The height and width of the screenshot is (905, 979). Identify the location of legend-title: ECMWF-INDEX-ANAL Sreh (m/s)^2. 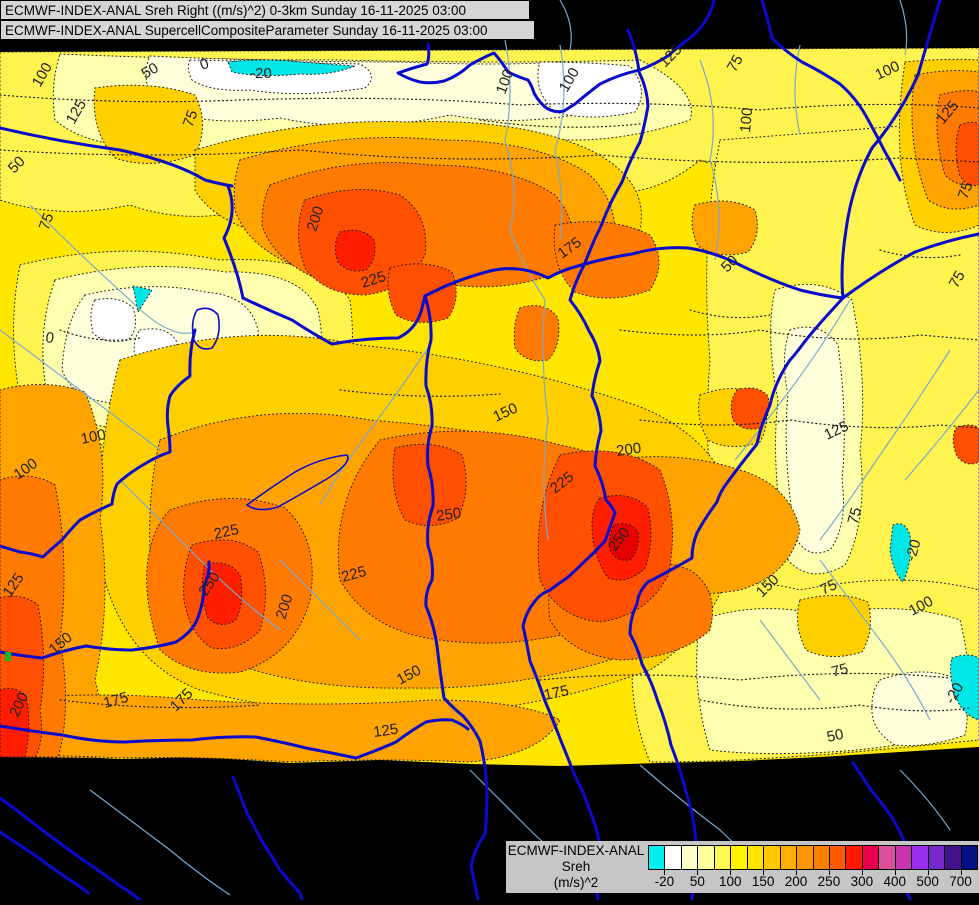
(576, 867).